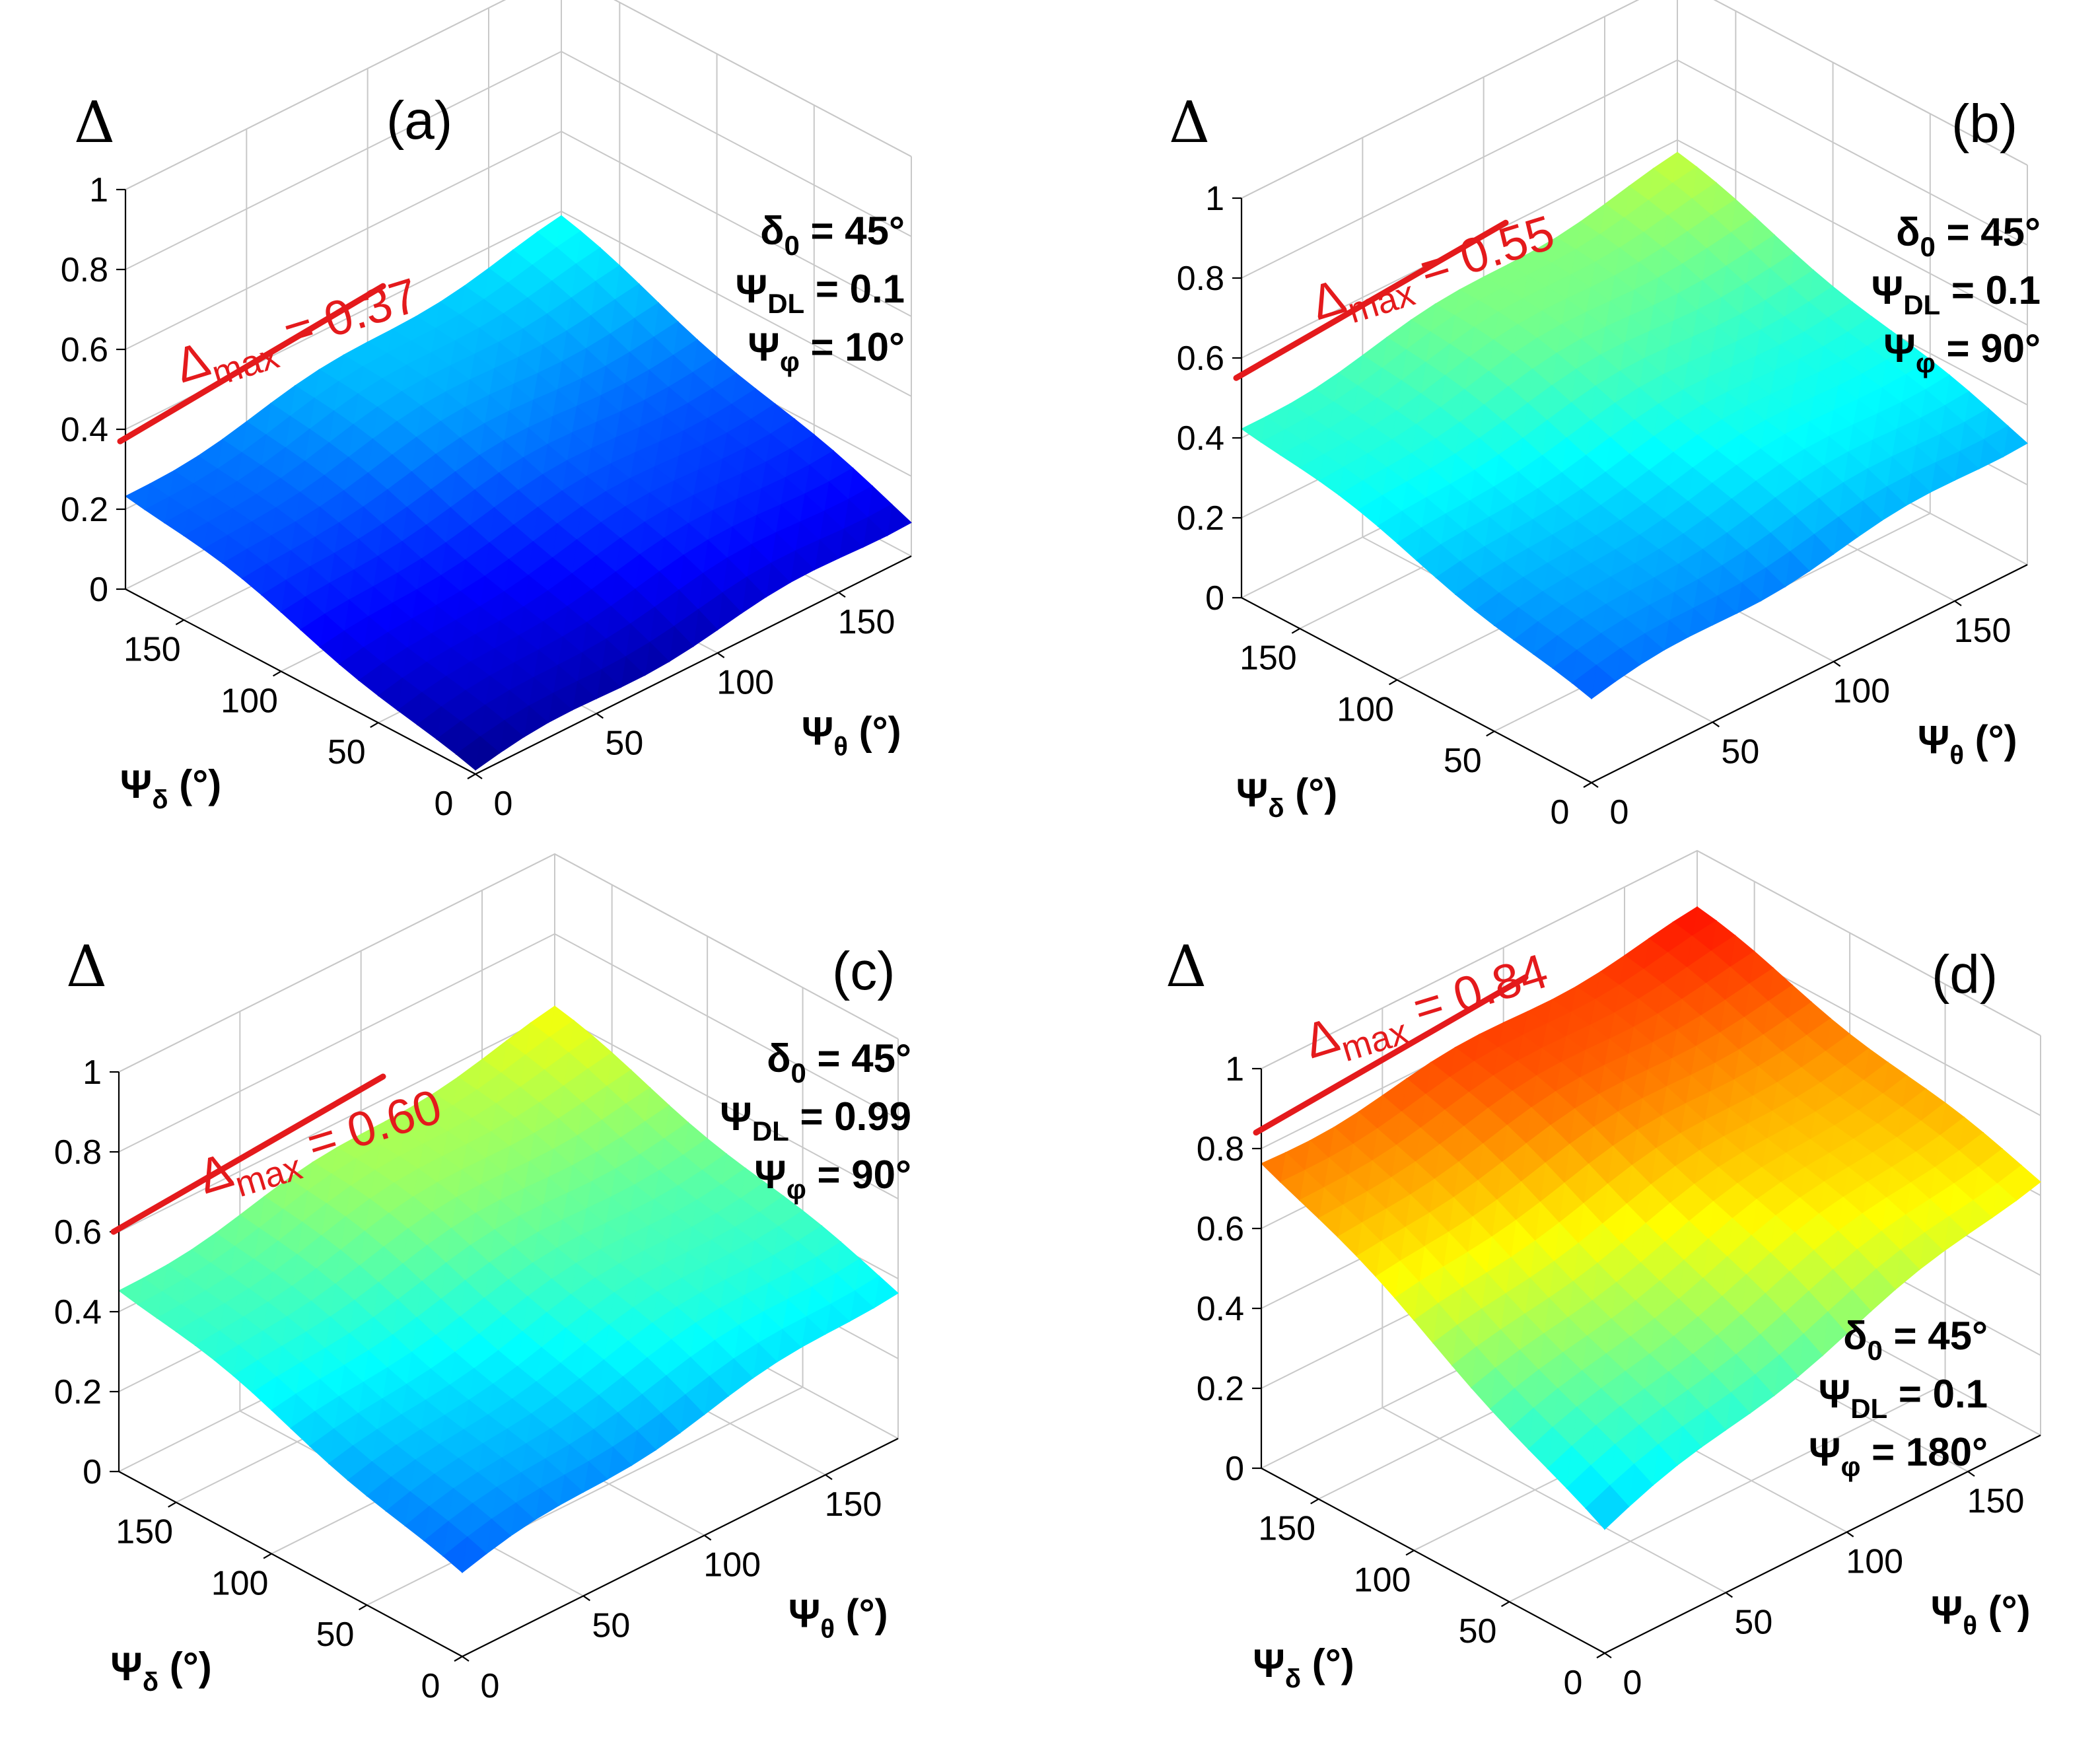  I want to click on y-tick-label: 100, so click(249, 701).